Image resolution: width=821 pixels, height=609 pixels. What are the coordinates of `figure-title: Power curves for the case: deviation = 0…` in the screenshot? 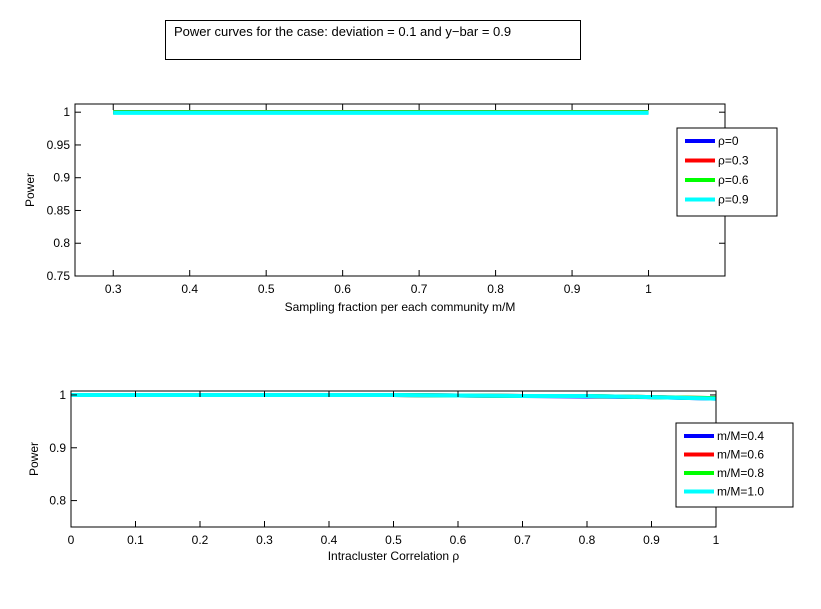 It's located at (343, 31).